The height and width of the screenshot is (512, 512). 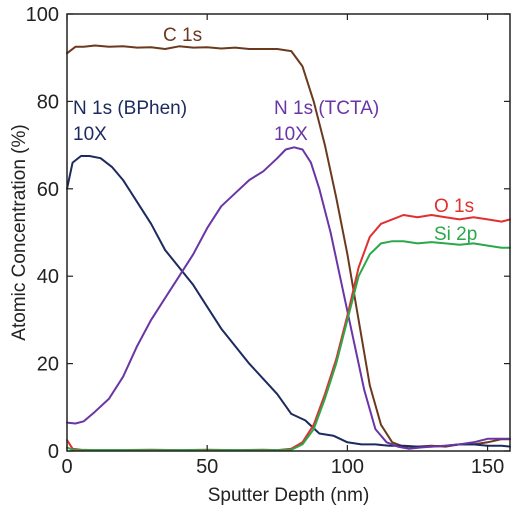 What do you see at coordinates (66, 467) in the screenshot?
I see `x-tick-label: 0` at bounding box center [66, 467].